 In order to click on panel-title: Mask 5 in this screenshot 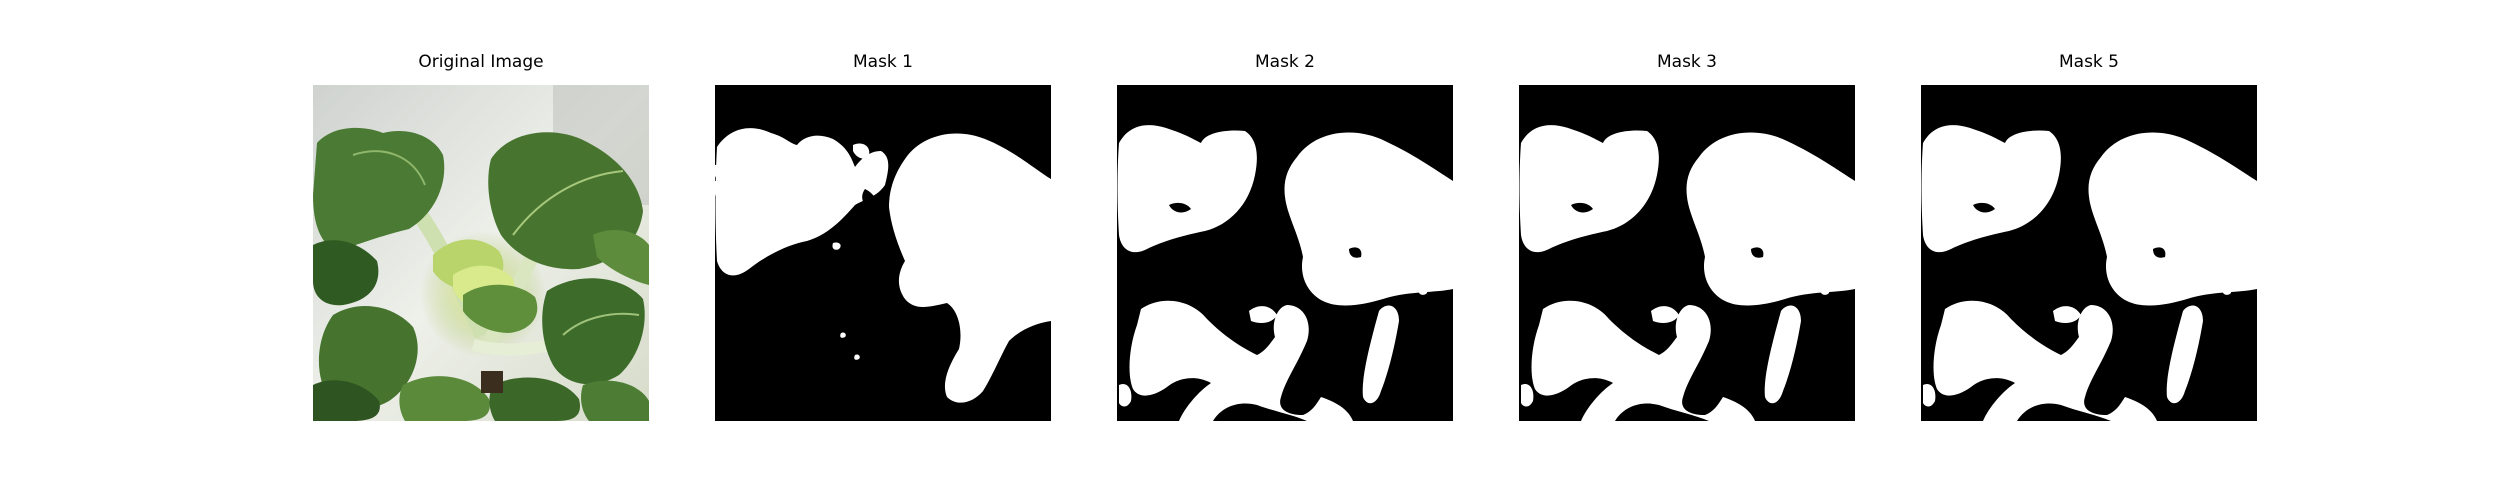, I will do `click(2088, 62)`.